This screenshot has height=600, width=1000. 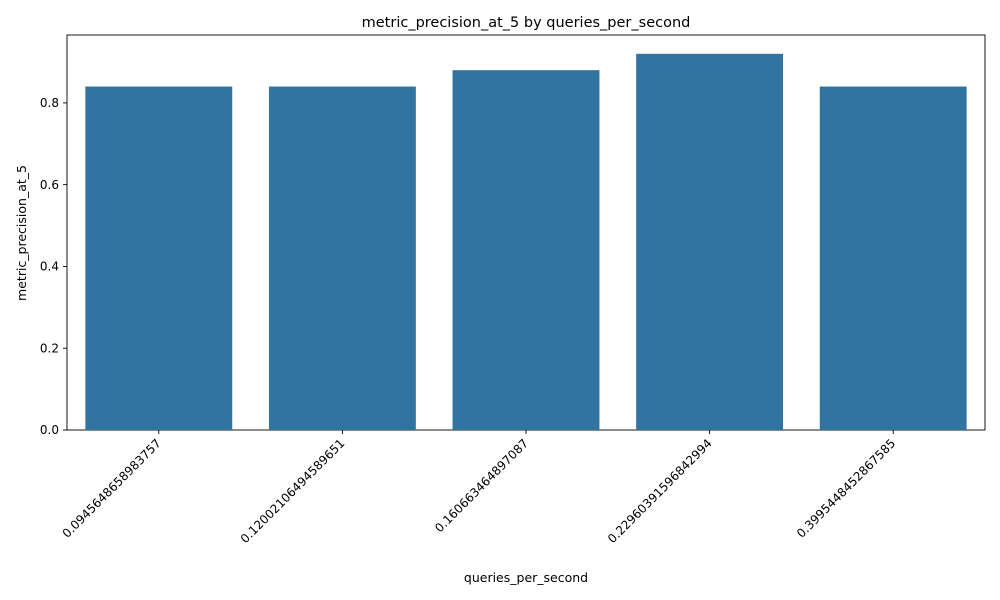 I want to click on x-tick-label-1: 0.1200210649458965​1, so click(x=293, y=491).